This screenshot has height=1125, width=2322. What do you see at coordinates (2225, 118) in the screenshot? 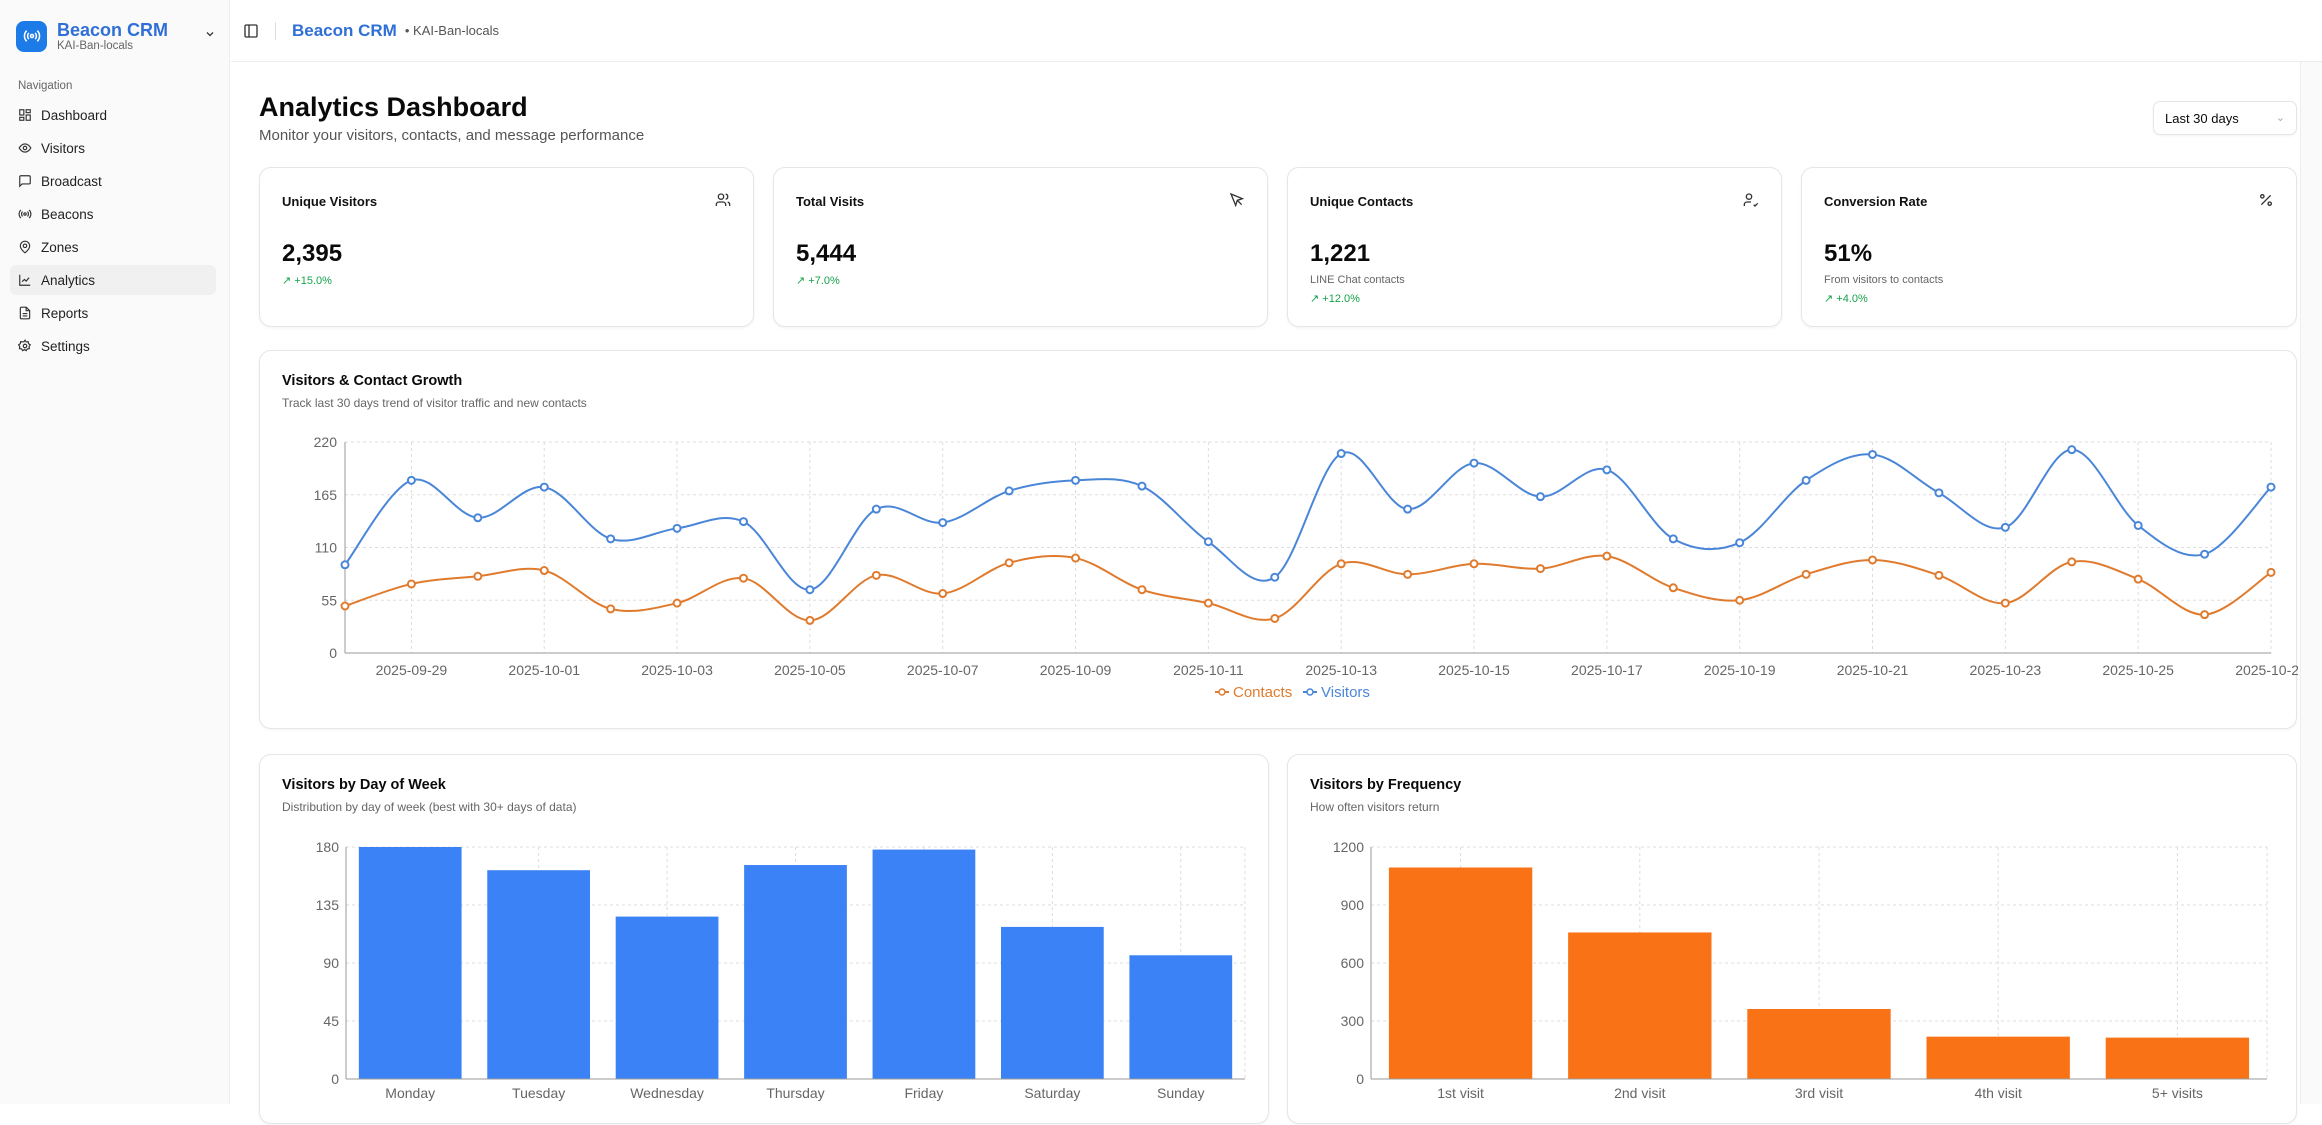
I see `date-range-select: Last 30 days ⌄` at bounding box center [2225, 118].